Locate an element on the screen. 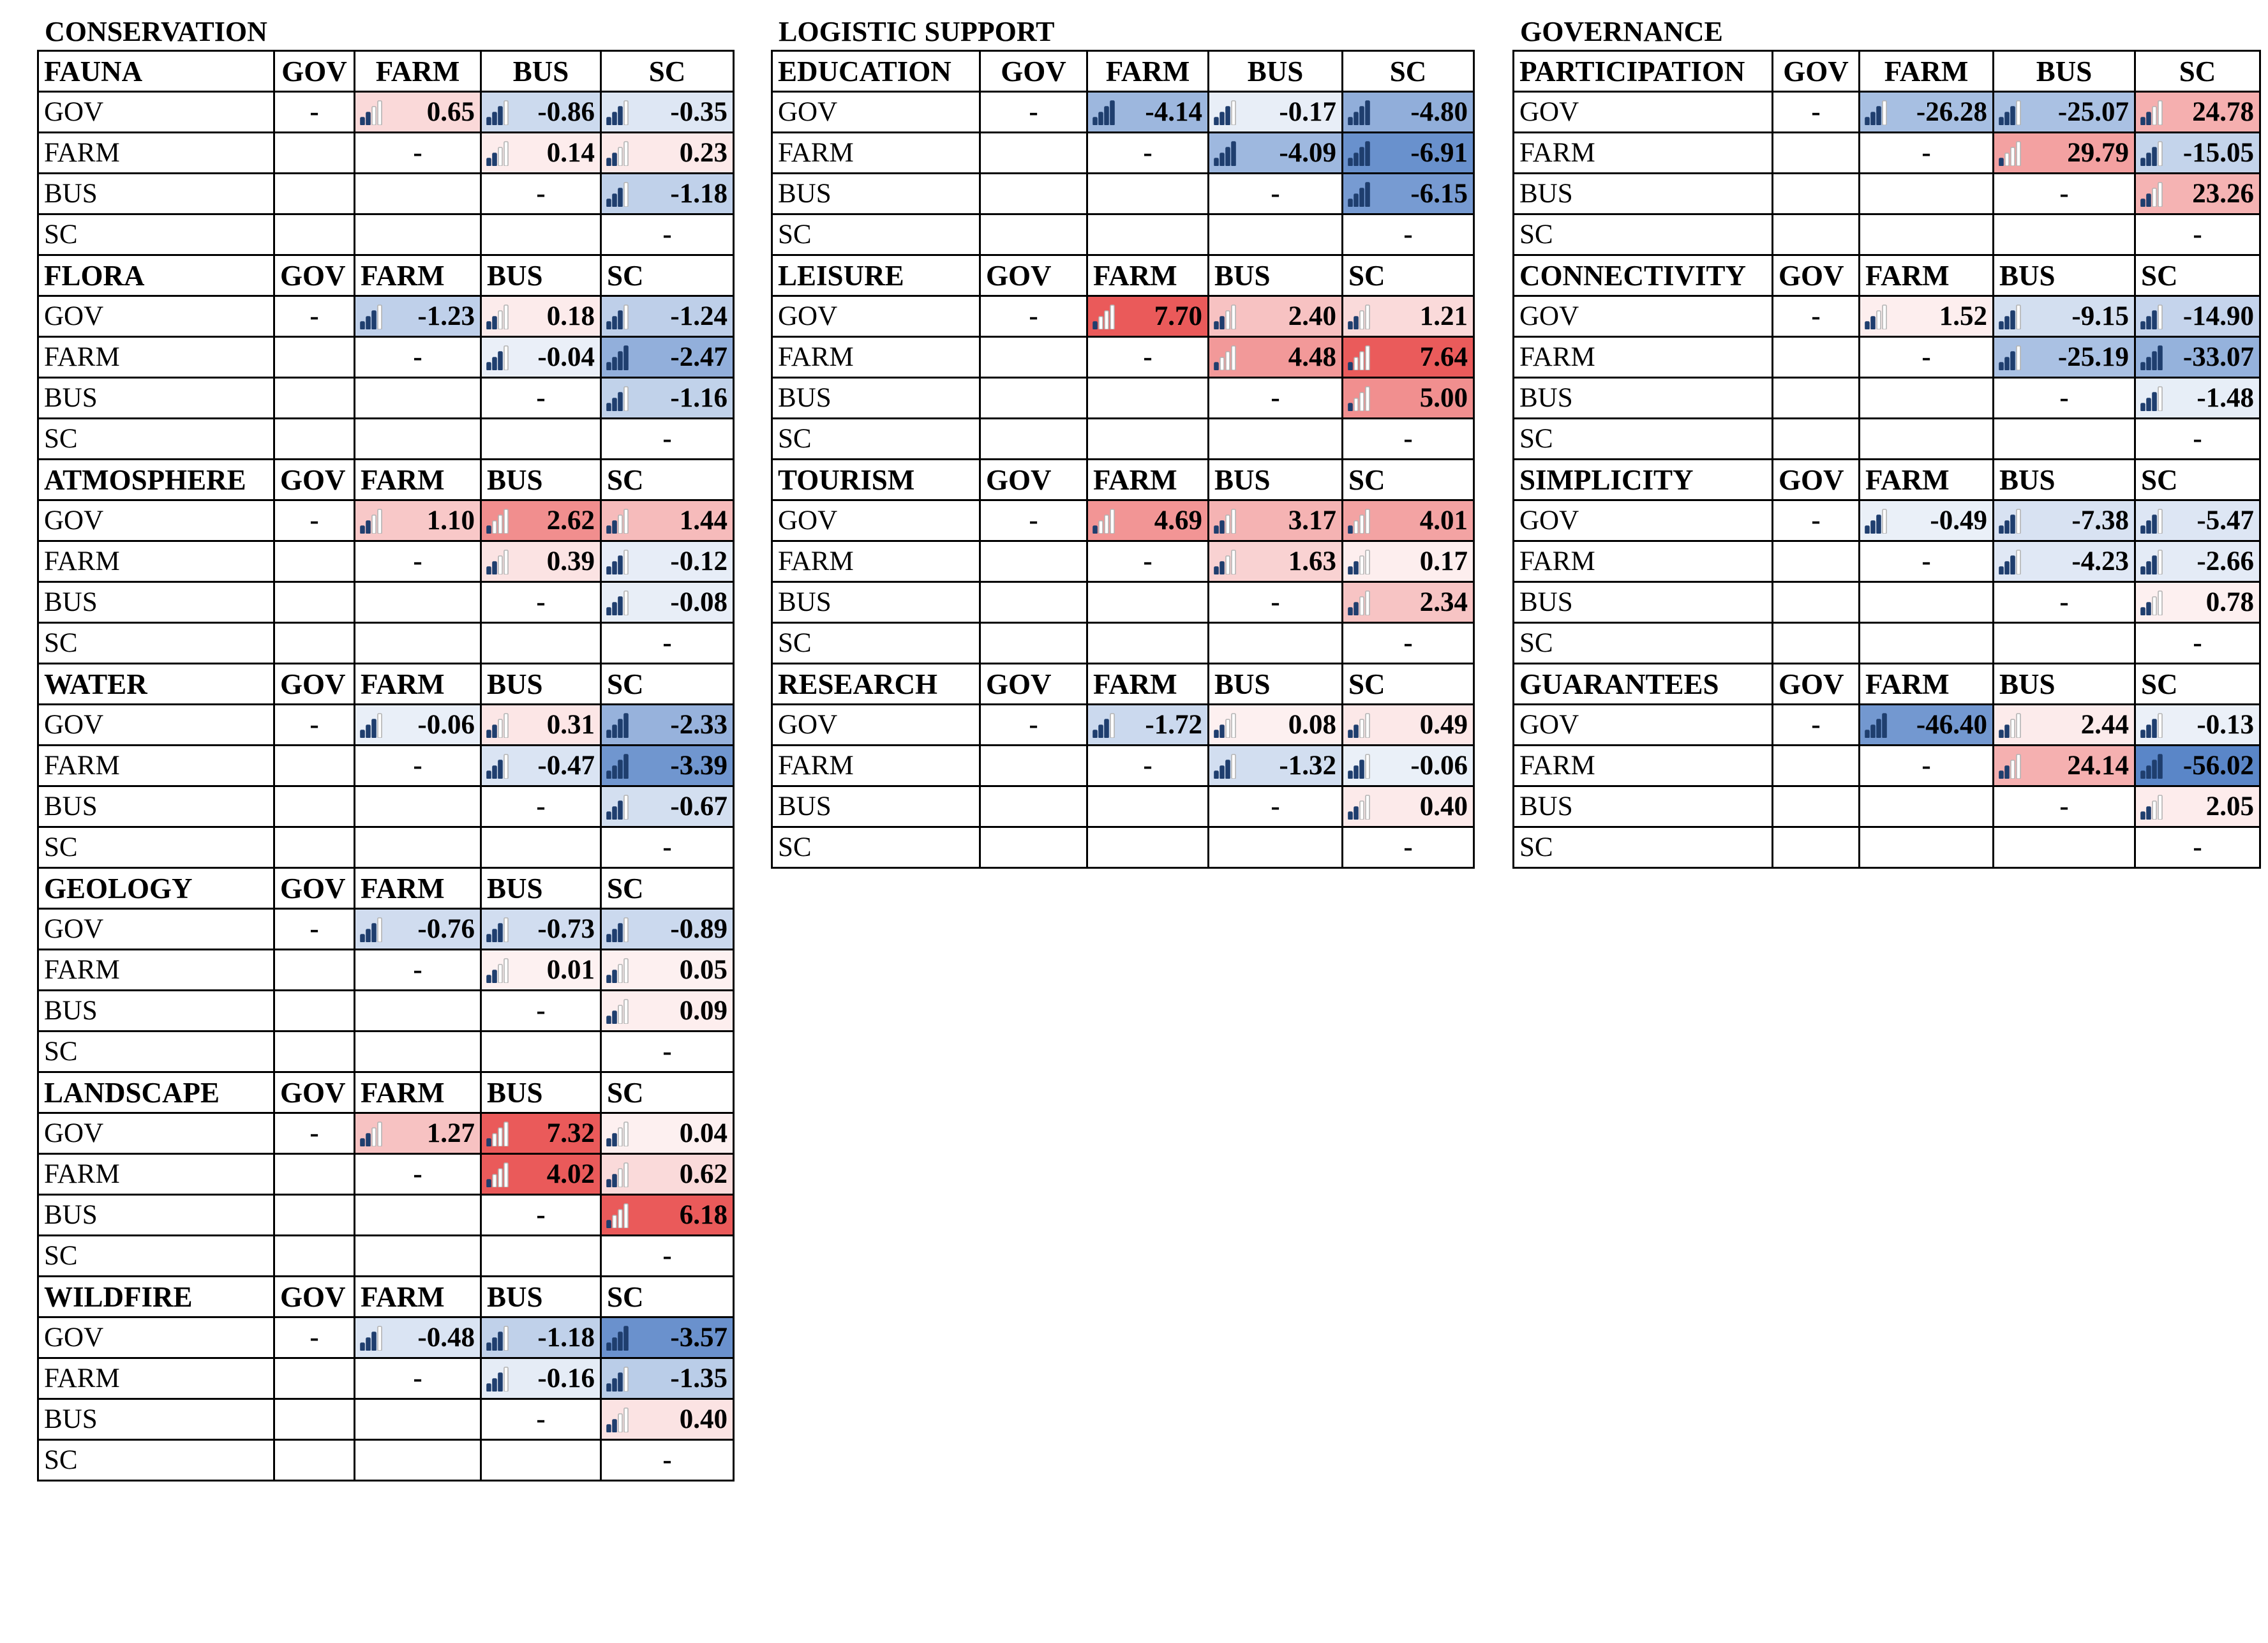 The height and width of the screenshot is (1643, 2268). value-cell: -0.48 is located at coordinates (418, 1337).